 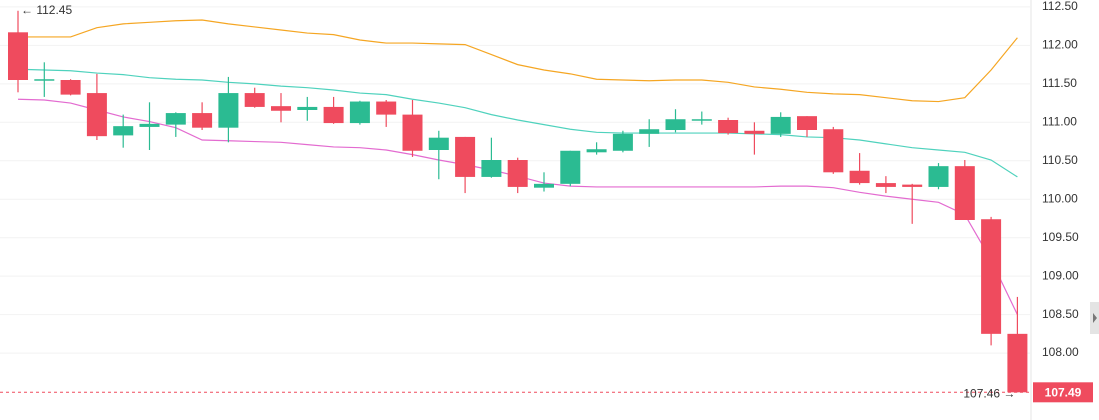 What do you see at coordinates (1060, 6) in the screenshot?
I see `y-tick-label: 112.50` at bounding box center [1060, 6].